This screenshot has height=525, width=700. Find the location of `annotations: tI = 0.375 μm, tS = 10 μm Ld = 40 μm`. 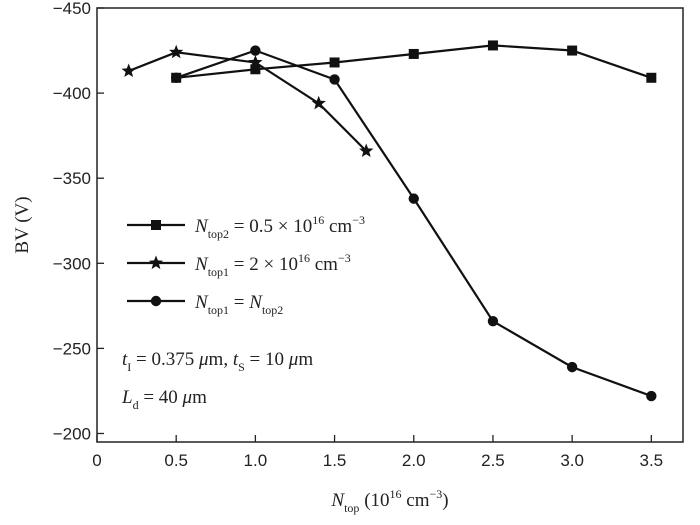

annotations: tI = 0.375 μm, tS = 10 μm Ld = 40 μm is located at coordinates (217, 380).